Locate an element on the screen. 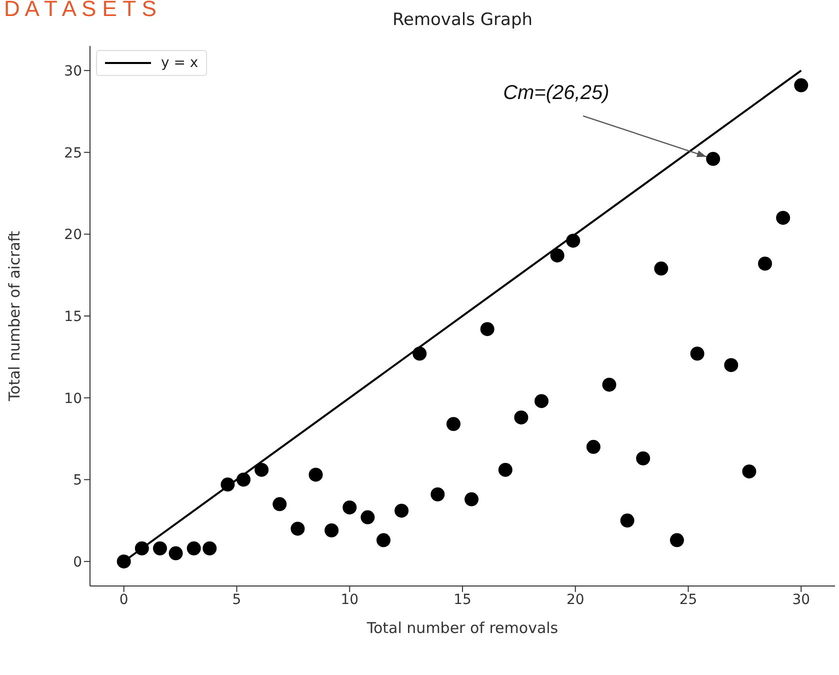 The image size is (839, 675). legend-label: y = x is located at coordinates (179, 63).